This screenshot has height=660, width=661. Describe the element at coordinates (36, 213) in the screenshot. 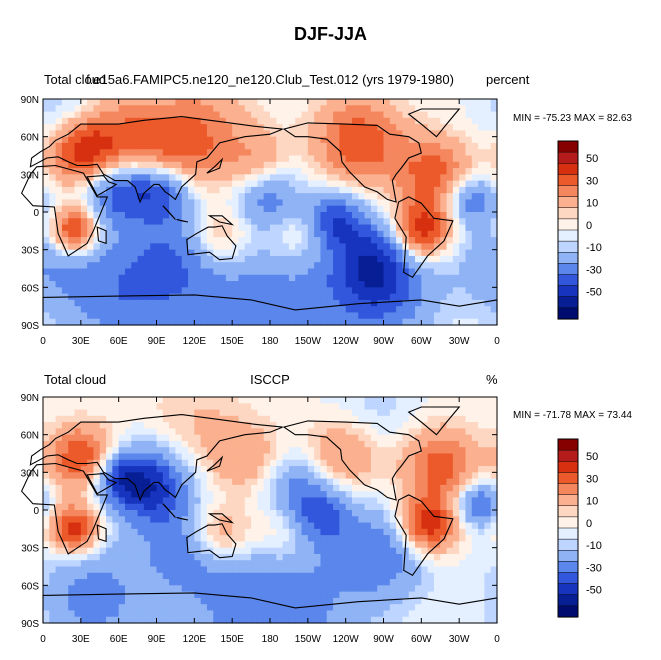

I see `y-tick-label: 0` at that location.